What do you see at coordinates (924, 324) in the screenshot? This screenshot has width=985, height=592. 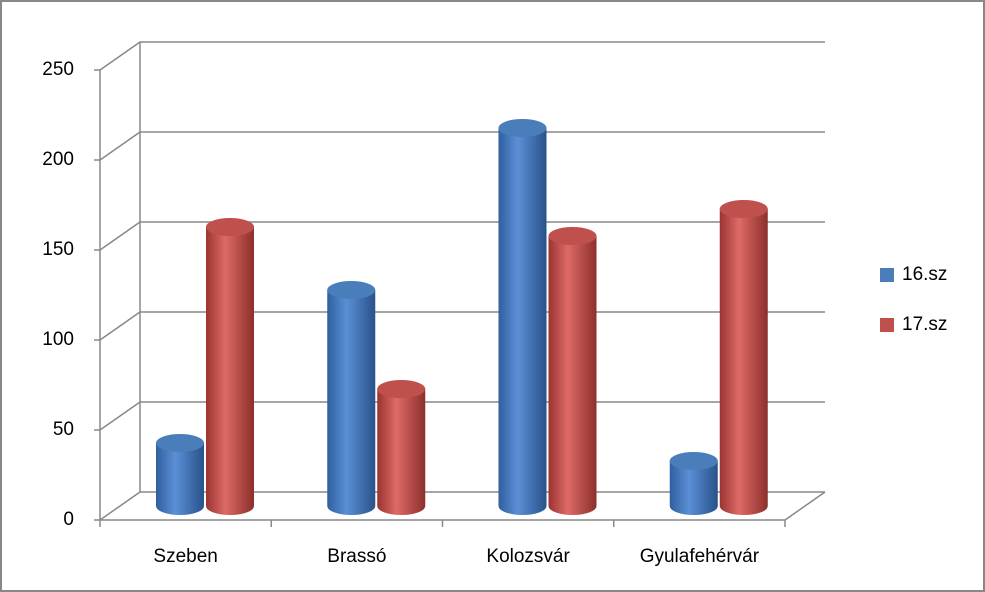 I see `legend-label: 17.sz` at bounding box center [924, 324].